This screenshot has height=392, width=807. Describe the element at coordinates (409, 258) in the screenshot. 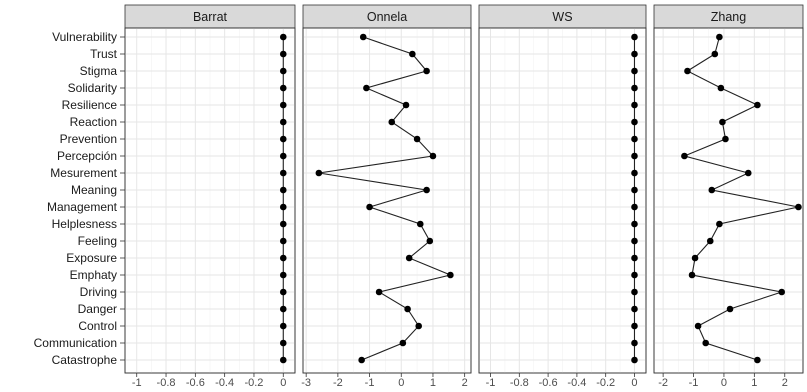

I see `point-onnela-exposure` at that location.